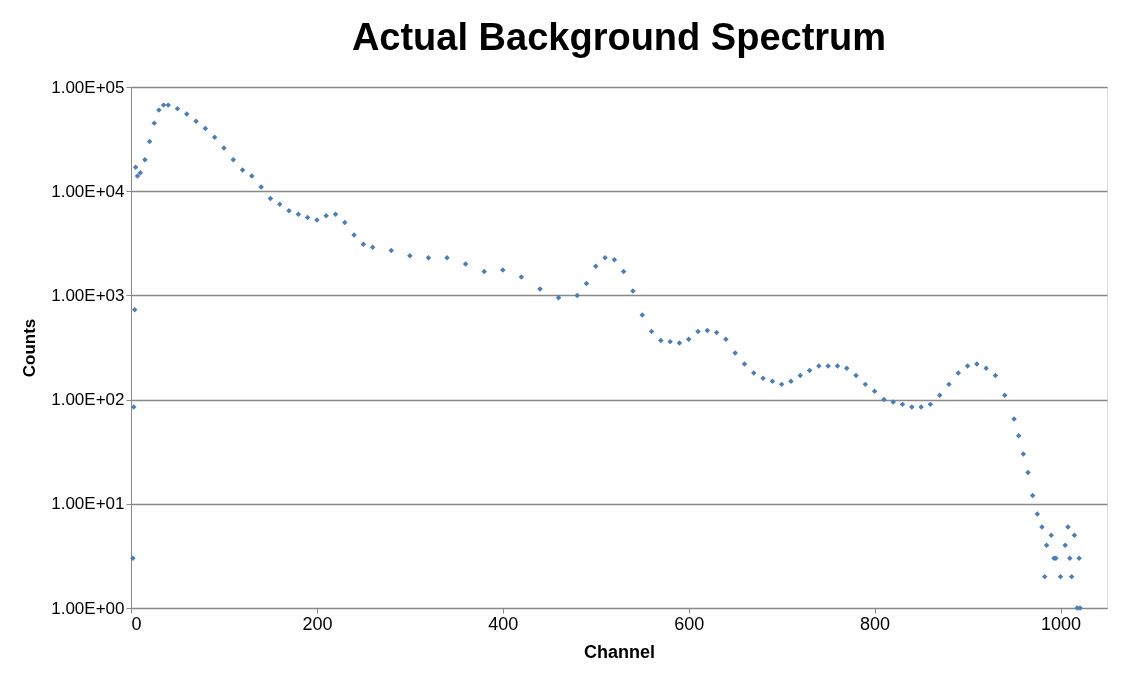 The width and height of the screenshot is (1147, 681). I want to click on y-tick-label: 1.00E+03, so click(88, 295).